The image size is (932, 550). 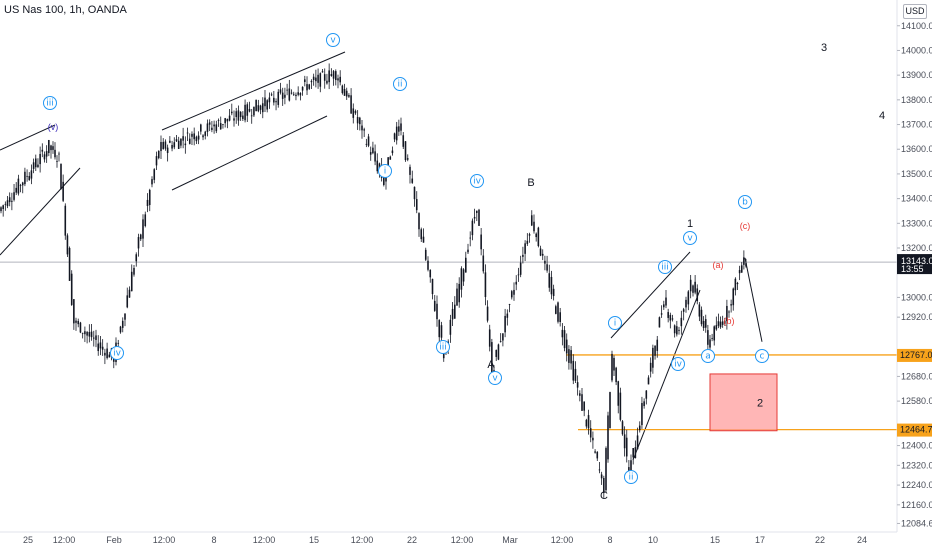 What do you see at coordinates (862, 540) in the screenshot?
I see `time-tick-label: 24` at bounding box center [862, 540].